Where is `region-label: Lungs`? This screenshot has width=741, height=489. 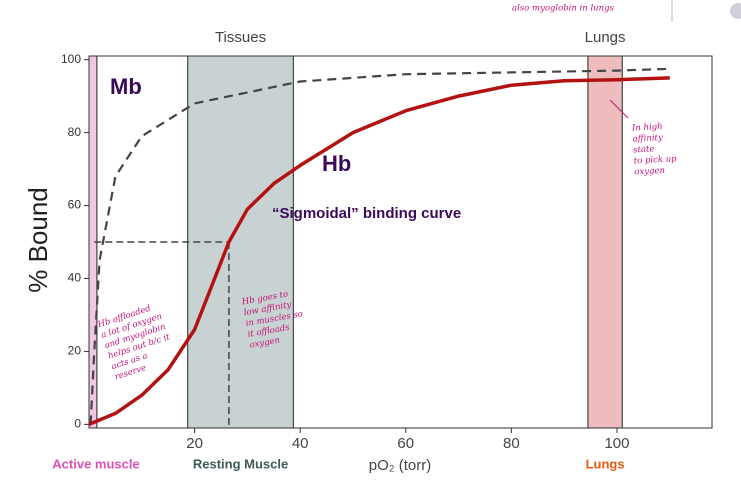 region-label: Lungs is located at coordinates (605, 37).